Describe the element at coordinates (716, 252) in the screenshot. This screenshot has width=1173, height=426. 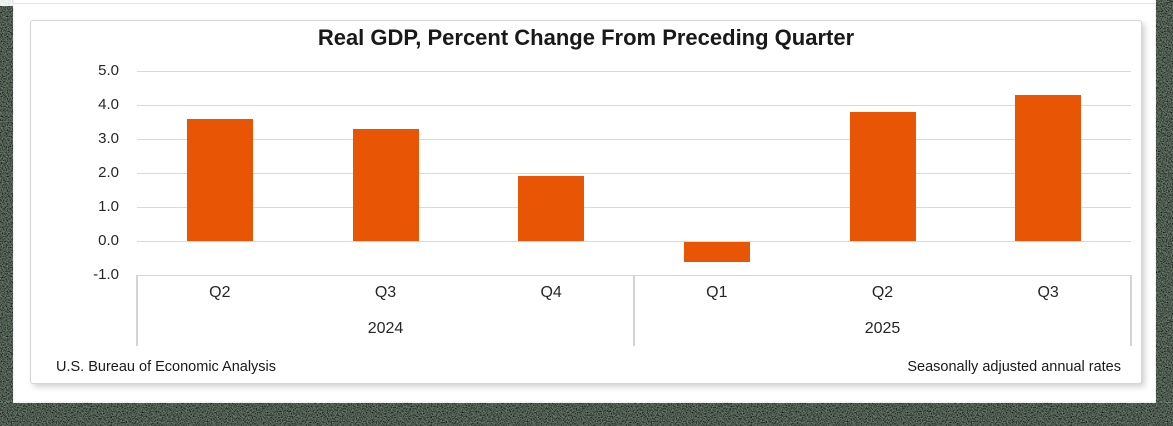
I see `bar-q1-2025` at that location.